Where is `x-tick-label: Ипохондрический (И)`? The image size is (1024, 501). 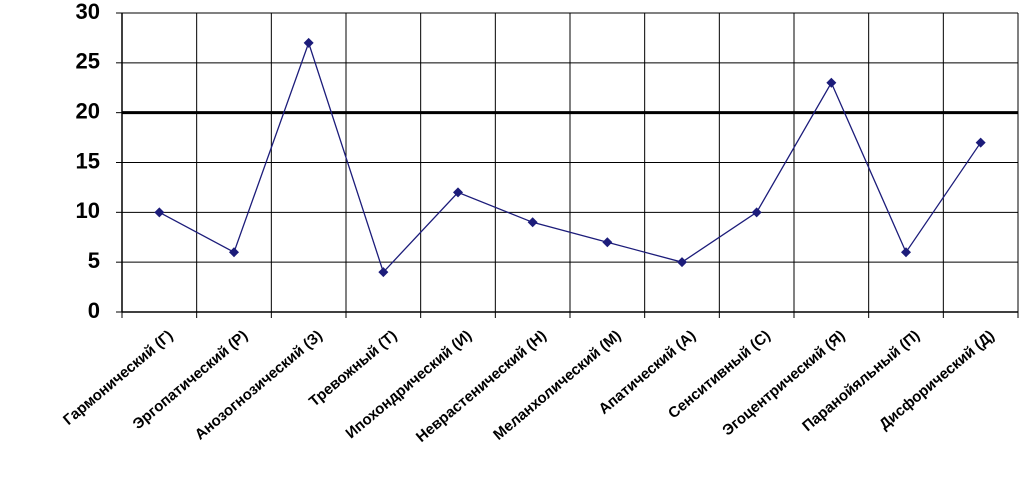
x-tick-label: Ипохондрический (И) is located at coordinates (409, 384).